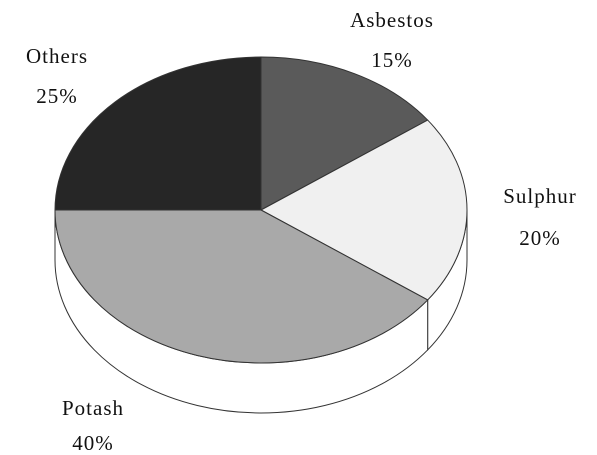  What do you see at coordinates (57, 96) in the screenshot?
I see `value-label: 25%` at bounding box center [57, 96].